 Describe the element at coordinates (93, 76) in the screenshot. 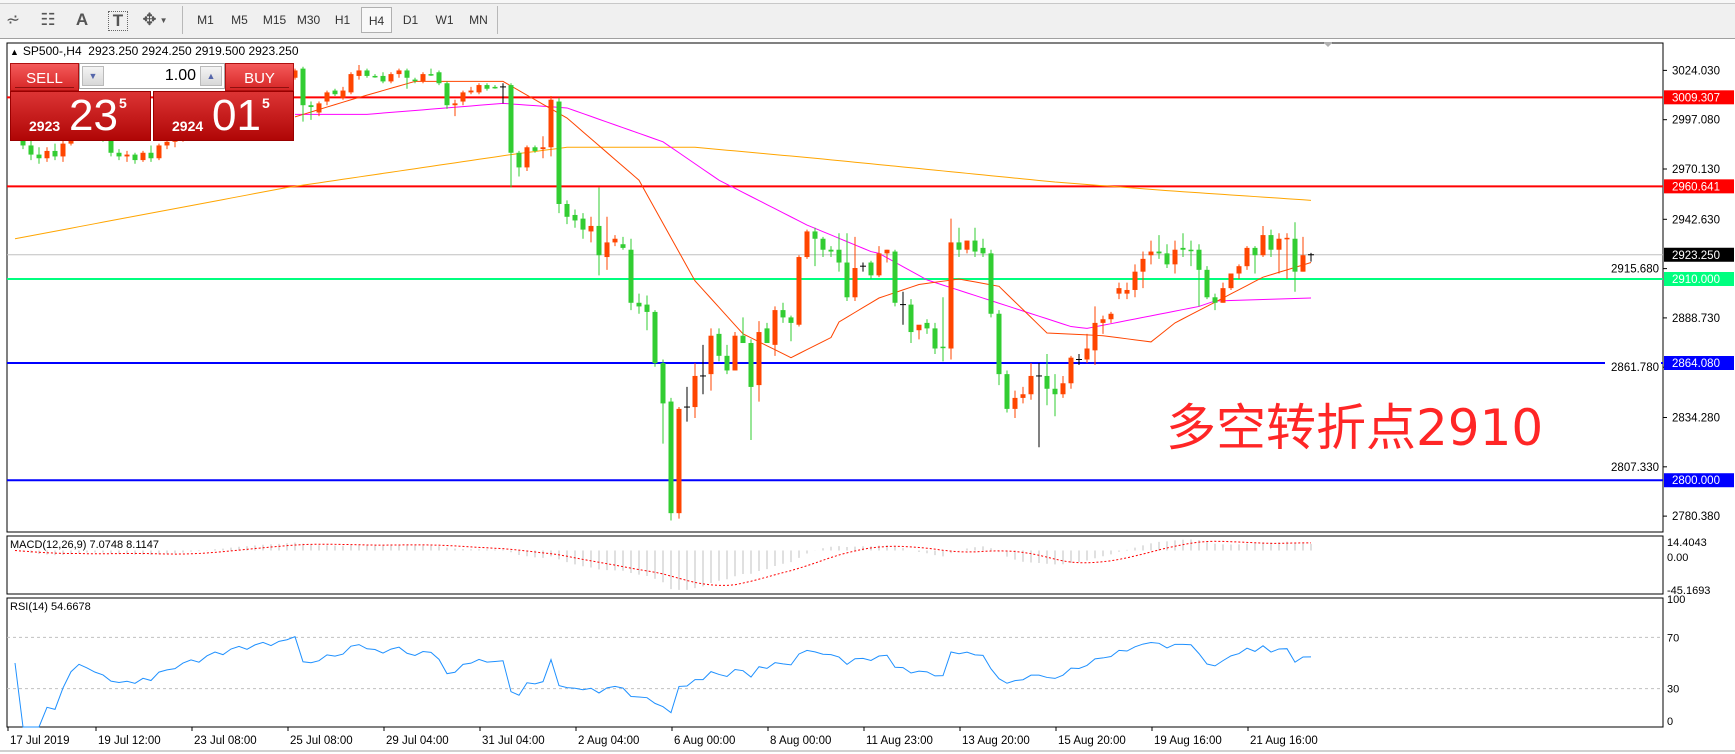

I see `lot-decrease-button: ▼` at that location.